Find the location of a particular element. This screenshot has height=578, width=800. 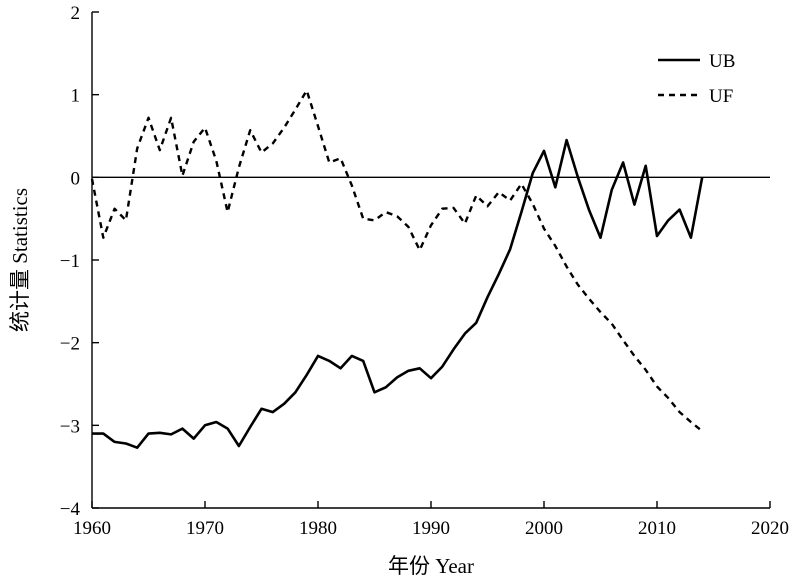

x-tick-label-1980: 1980 is located at coordinates (318, 528).